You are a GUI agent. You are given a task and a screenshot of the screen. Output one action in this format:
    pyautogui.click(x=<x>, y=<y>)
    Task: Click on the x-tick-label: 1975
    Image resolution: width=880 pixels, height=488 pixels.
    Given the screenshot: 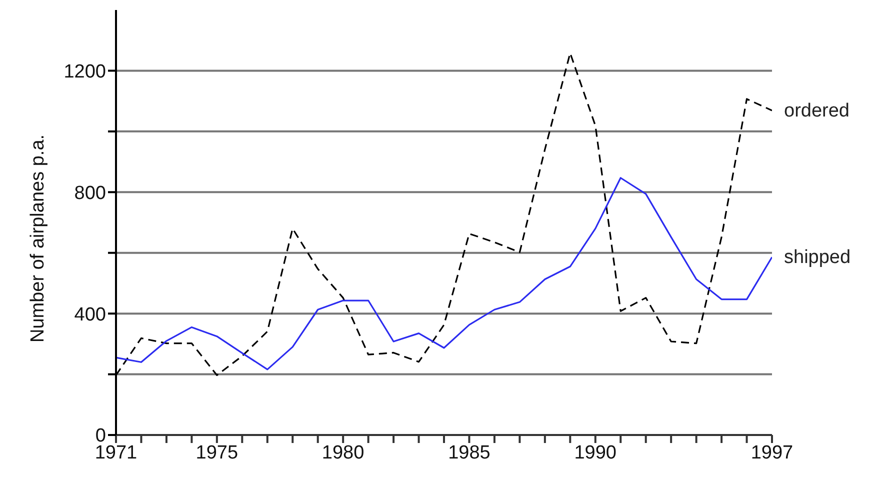 What is the action you would take?
    pyautogui.click(x=217, y=453)
    